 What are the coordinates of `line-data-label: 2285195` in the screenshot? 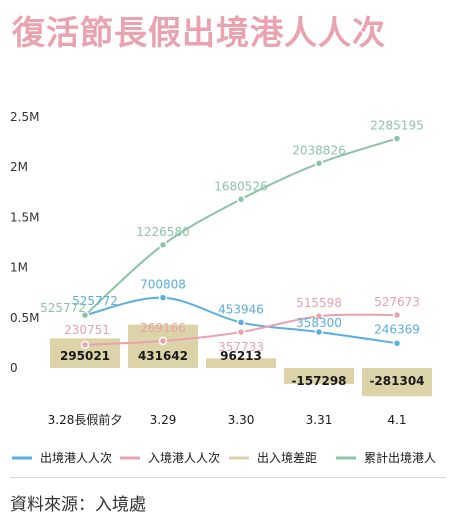 It's located at (396, 126).